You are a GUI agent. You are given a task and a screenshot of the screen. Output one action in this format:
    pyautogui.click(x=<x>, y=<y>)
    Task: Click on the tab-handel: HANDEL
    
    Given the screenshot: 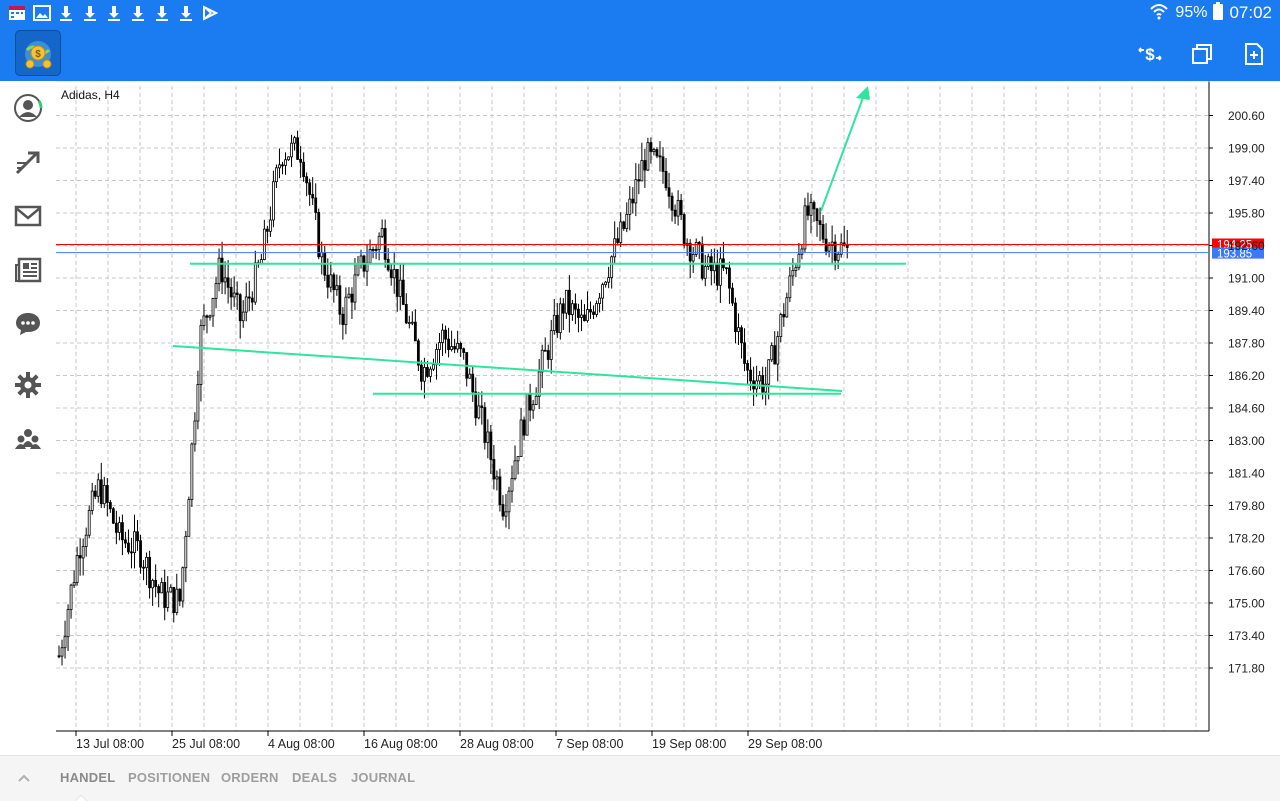 What is the action you would take?
    pyautogui.click(x=88, y=777)
    